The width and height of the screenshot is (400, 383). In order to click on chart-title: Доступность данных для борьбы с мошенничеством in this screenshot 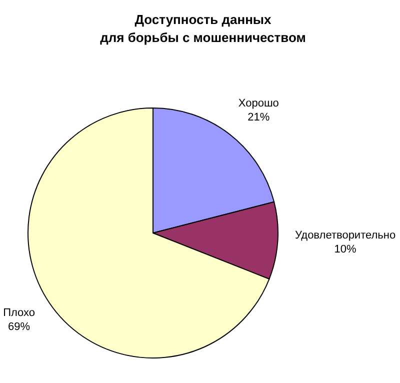, I will do `click(203, 28)`.